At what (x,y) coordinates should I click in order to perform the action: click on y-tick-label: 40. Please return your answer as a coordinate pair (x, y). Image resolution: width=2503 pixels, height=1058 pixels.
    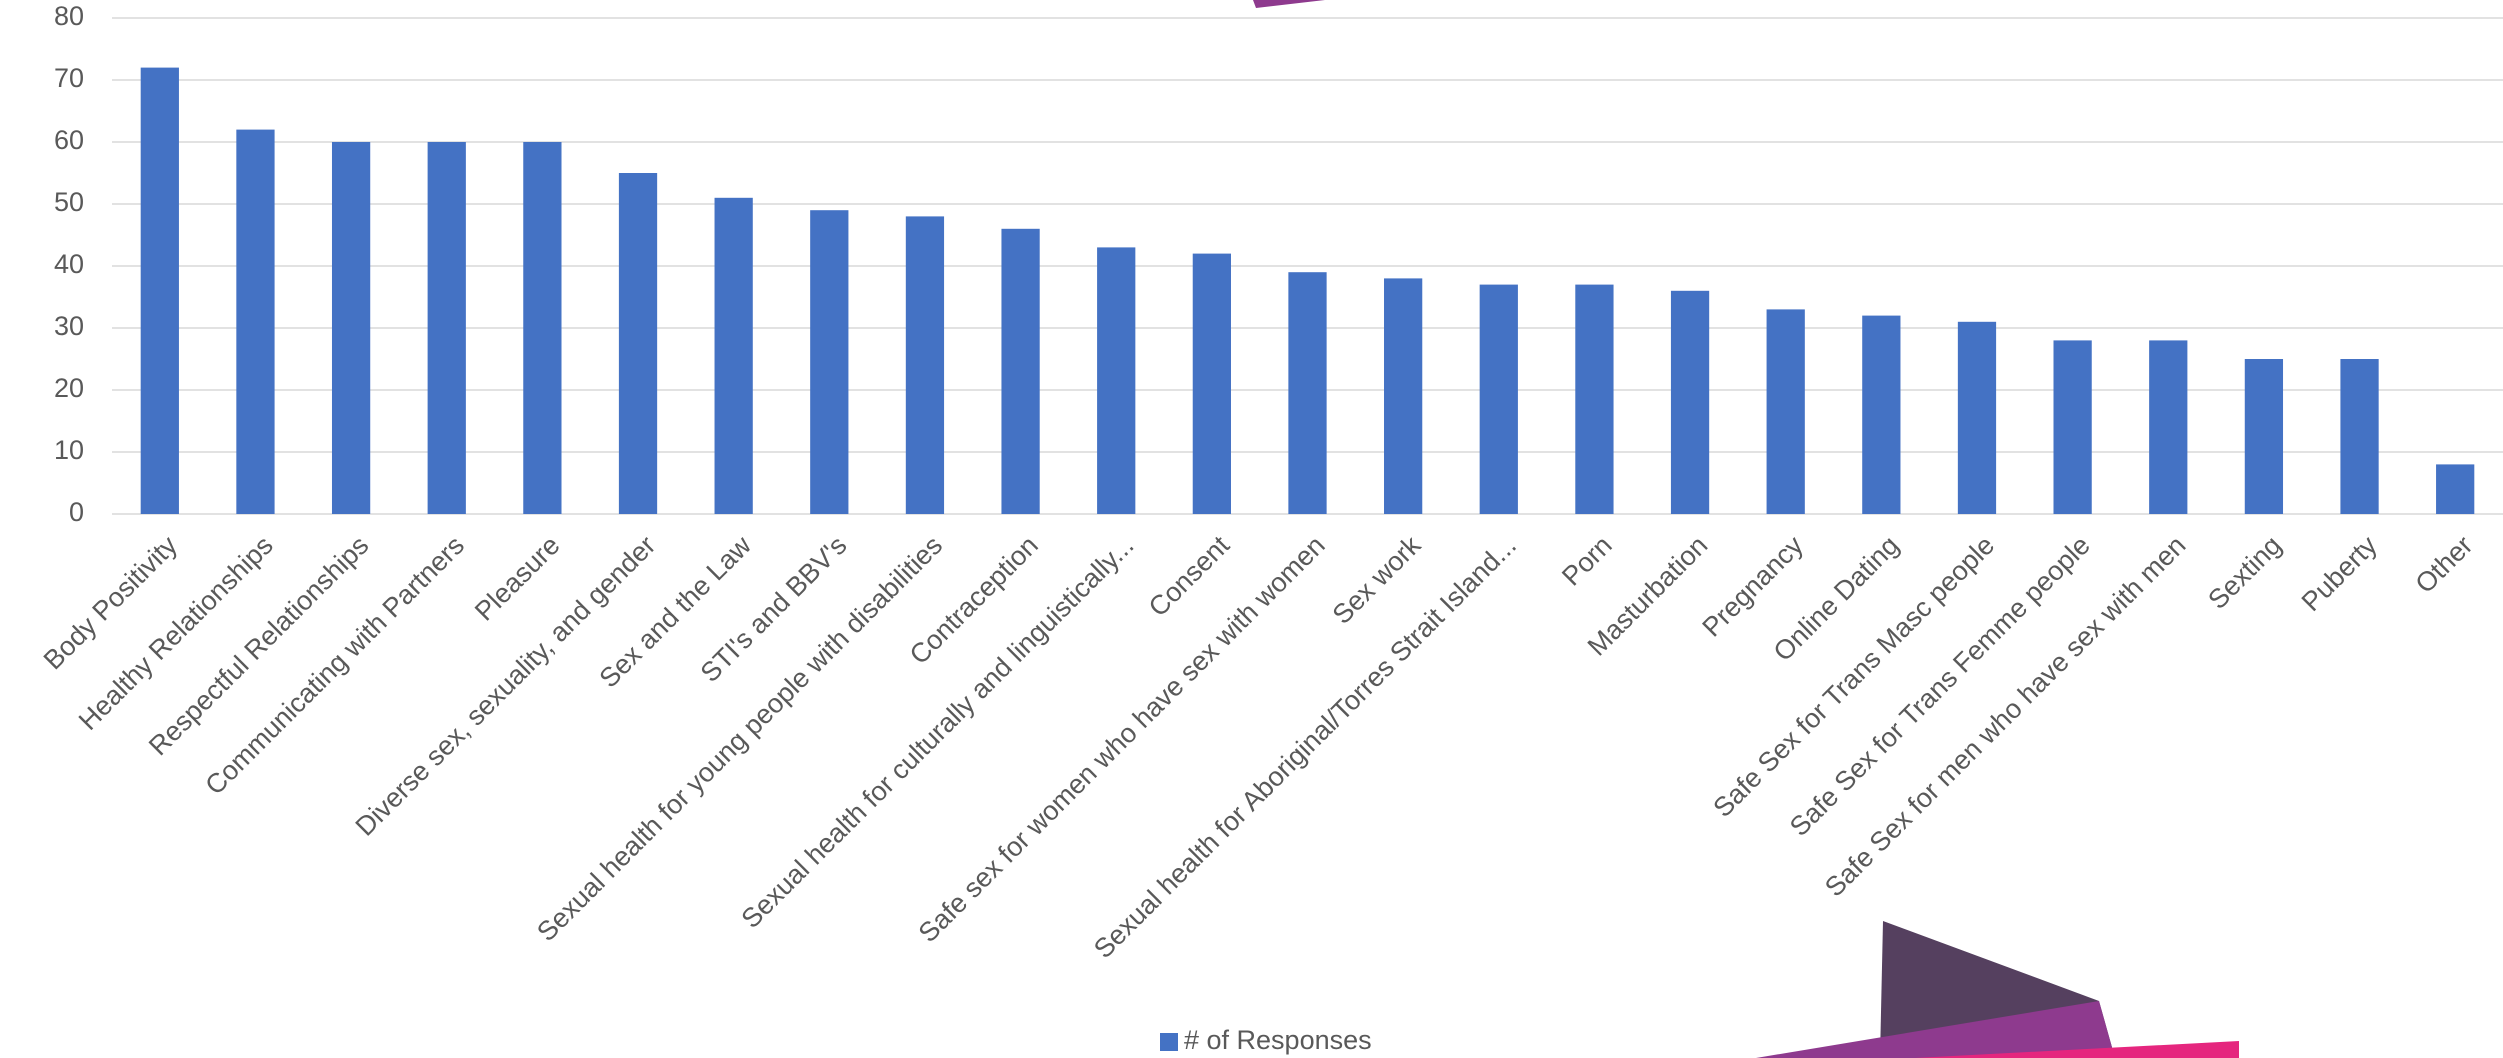
    Looking at the image, I should click on (69, 264).